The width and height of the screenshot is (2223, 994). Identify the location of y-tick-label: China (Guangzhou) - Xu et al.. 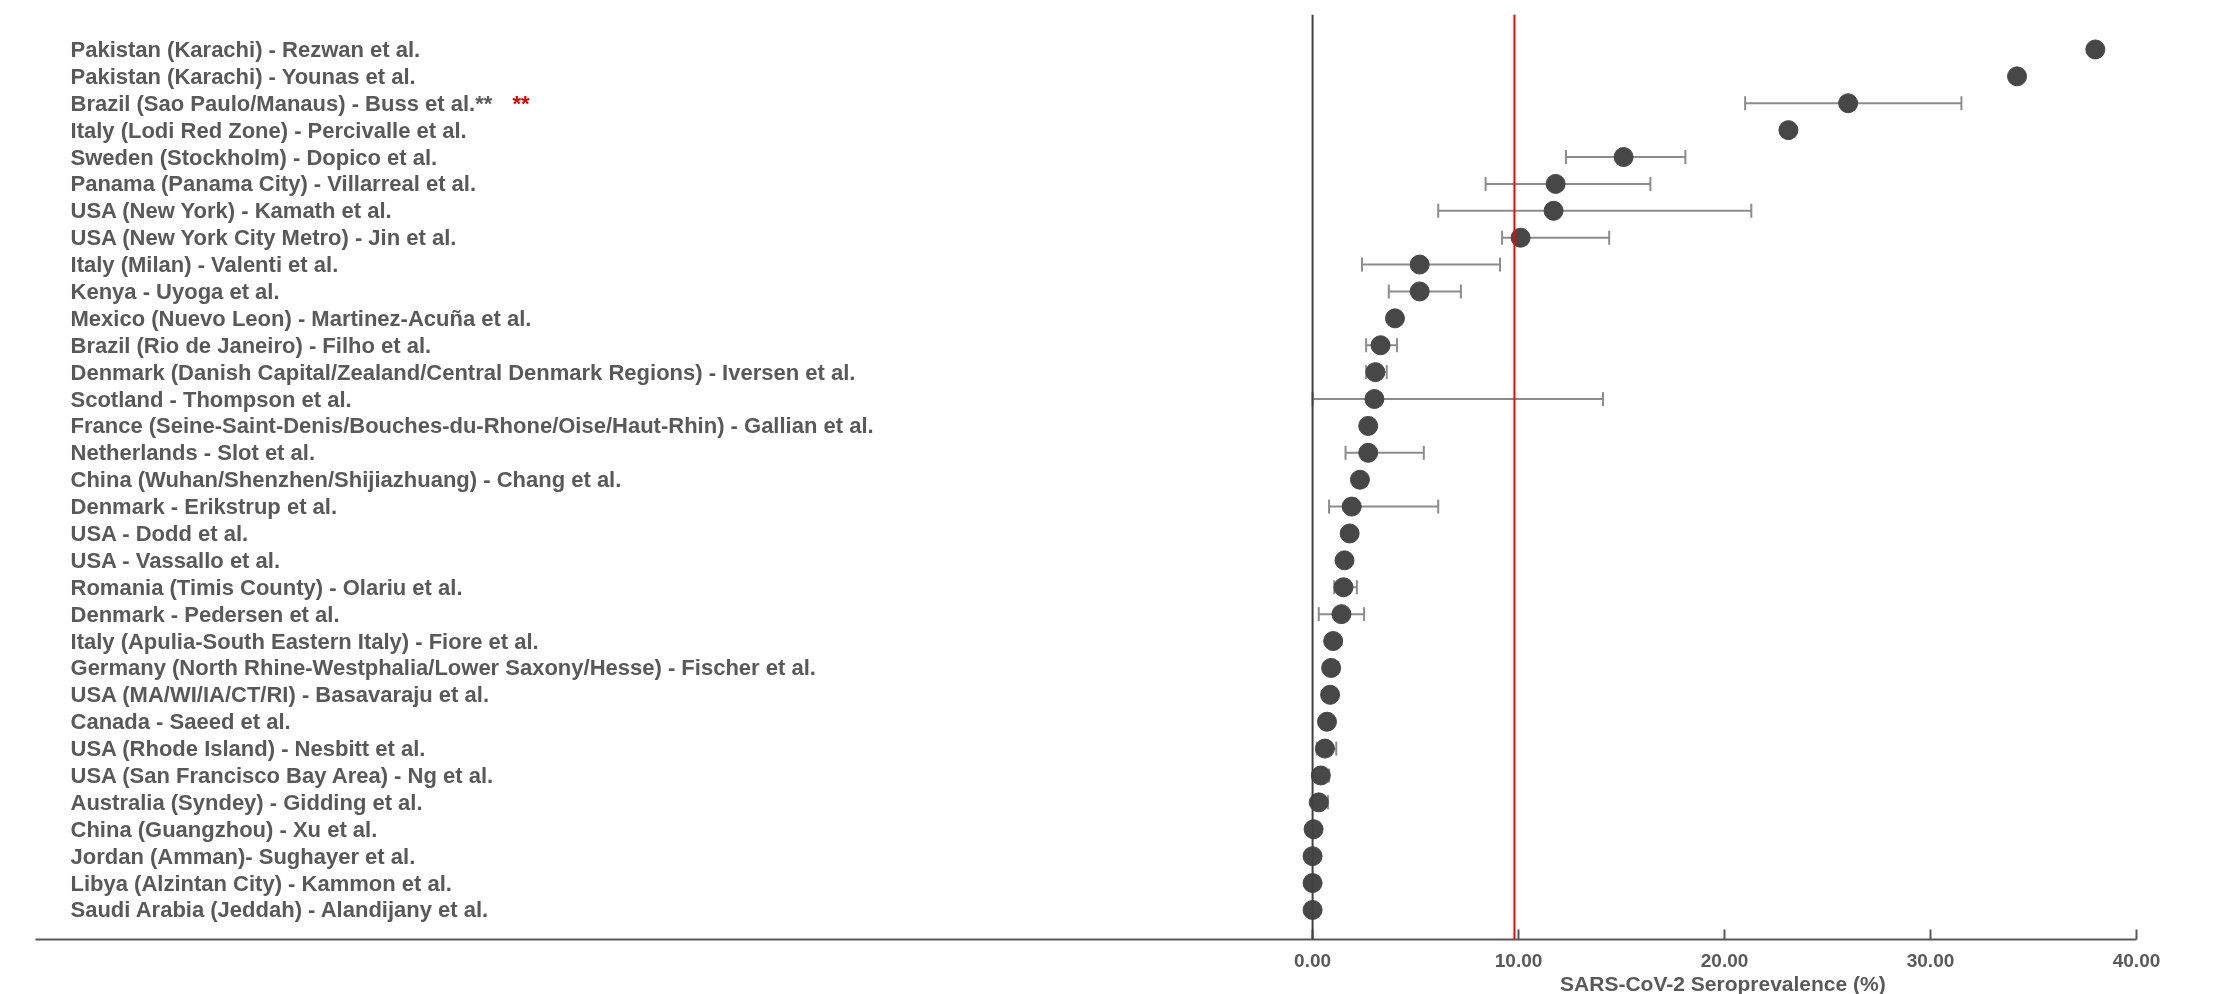
(224, 829).